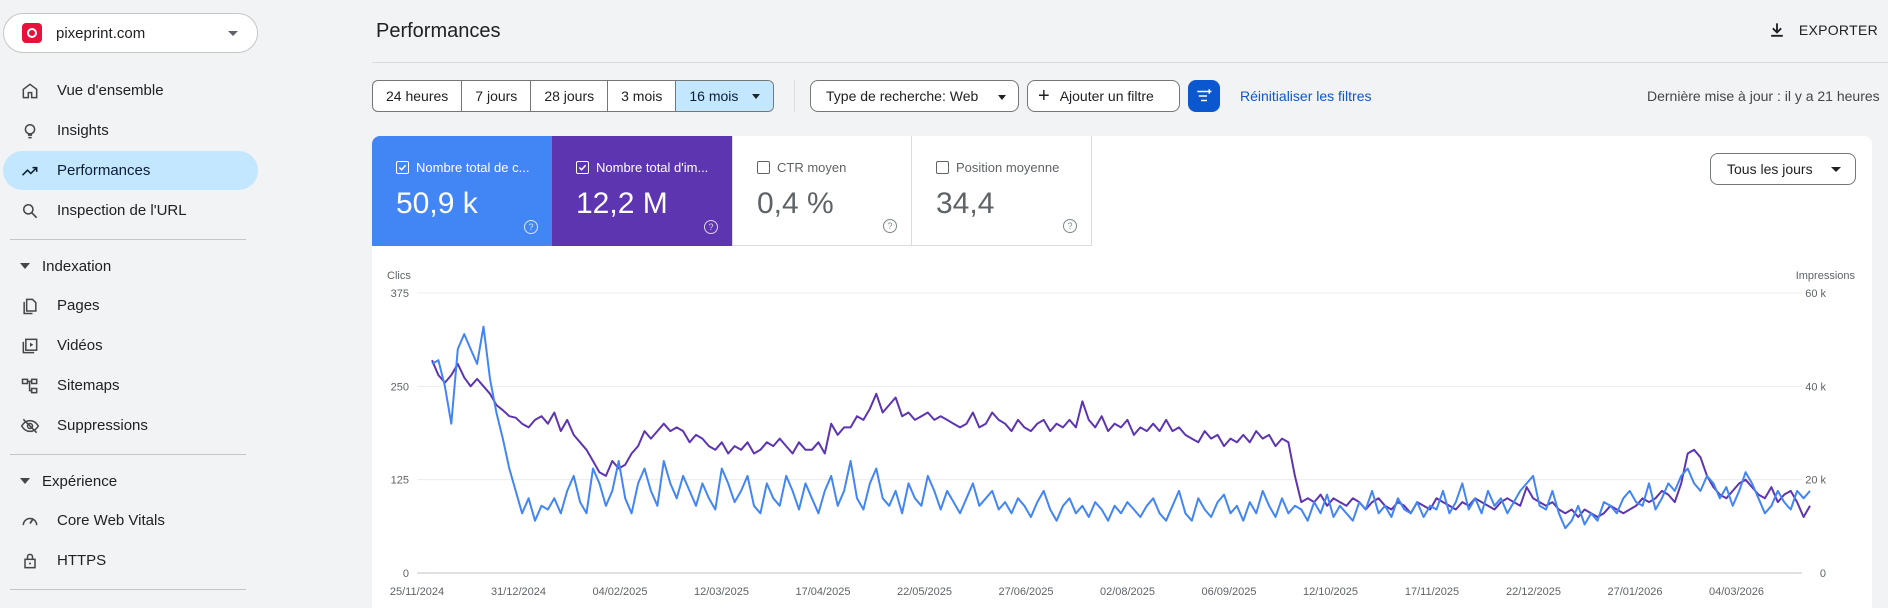 This screenshot has width=1888, height=608. What do you see at coordinates (30, 210) in the screenshot?
I see `search-icon` at bounding box center [30, 210].